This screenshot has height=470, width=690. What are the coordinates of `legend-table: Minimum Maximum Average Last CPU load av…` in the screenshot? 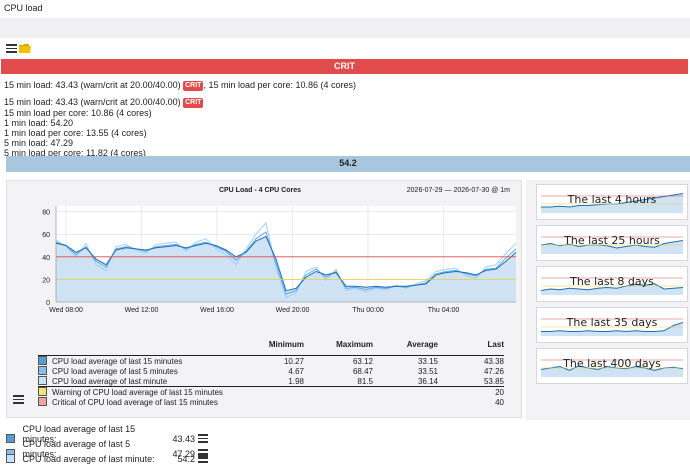 It's located at (271, 373).